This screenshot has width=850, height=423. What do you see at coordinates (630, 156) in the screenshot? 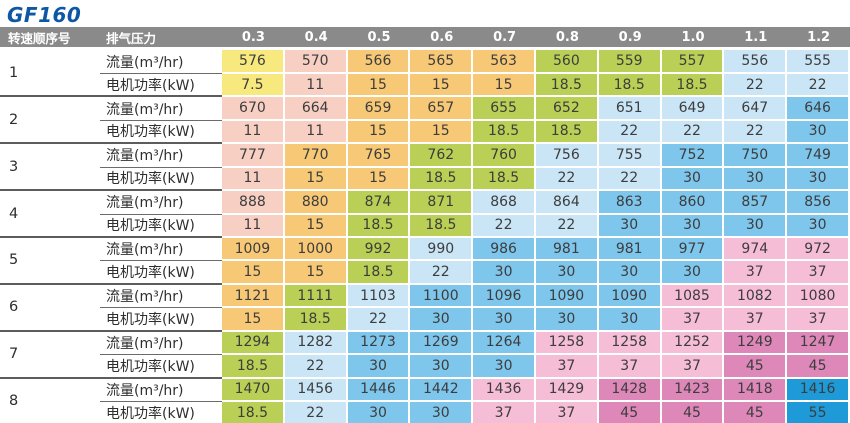
I see `flow-value: 755` at bounding box center [630, 156].